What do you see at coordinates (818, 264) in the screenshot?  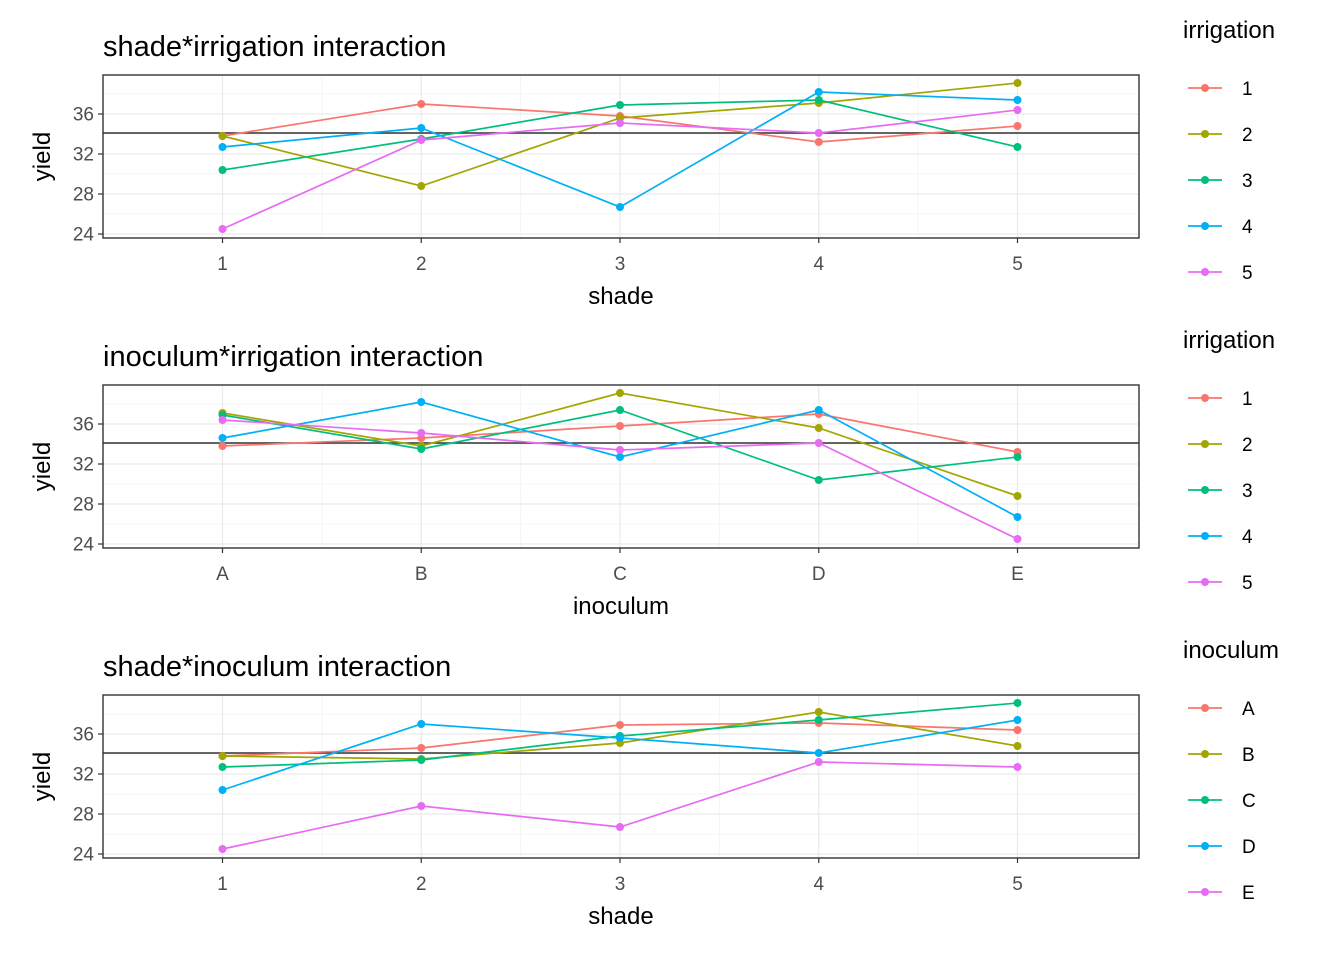 I see `x-tick-label: 4` at bounding box center [818, 264].